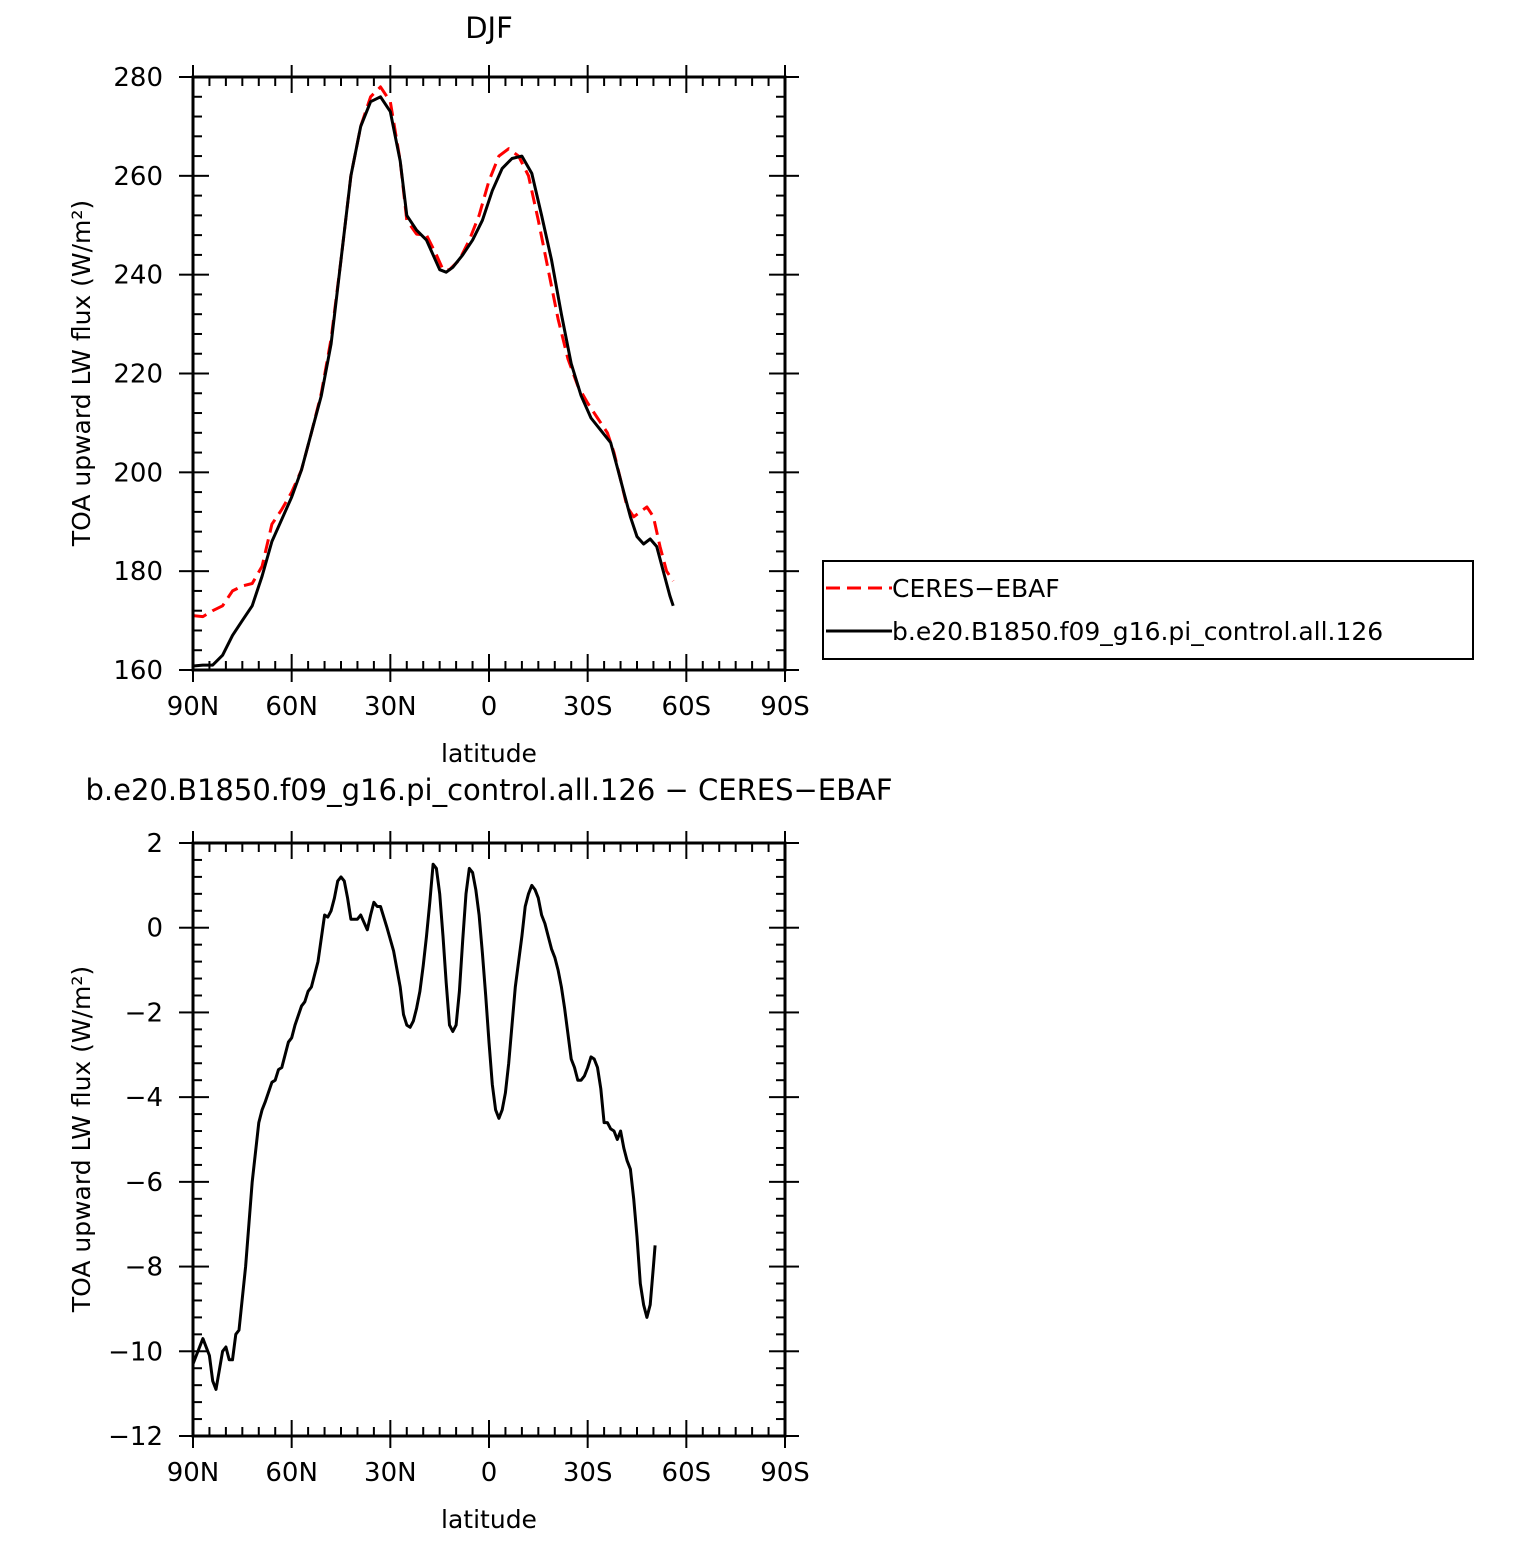 The image size is (1538, 1541). What do you see at coordinates (144, 1013) in the screenshot?
I see `bottom-y-tick-label: −2` at bounding box center [144, 1013].